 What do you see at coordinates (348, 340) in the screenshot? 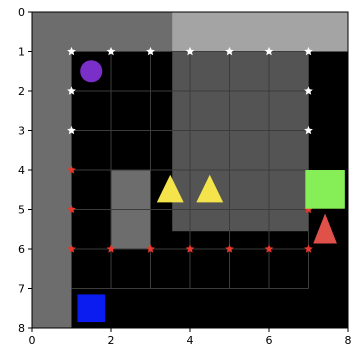
I see `x-tick-label: 8` at bounding box center [348, 340].